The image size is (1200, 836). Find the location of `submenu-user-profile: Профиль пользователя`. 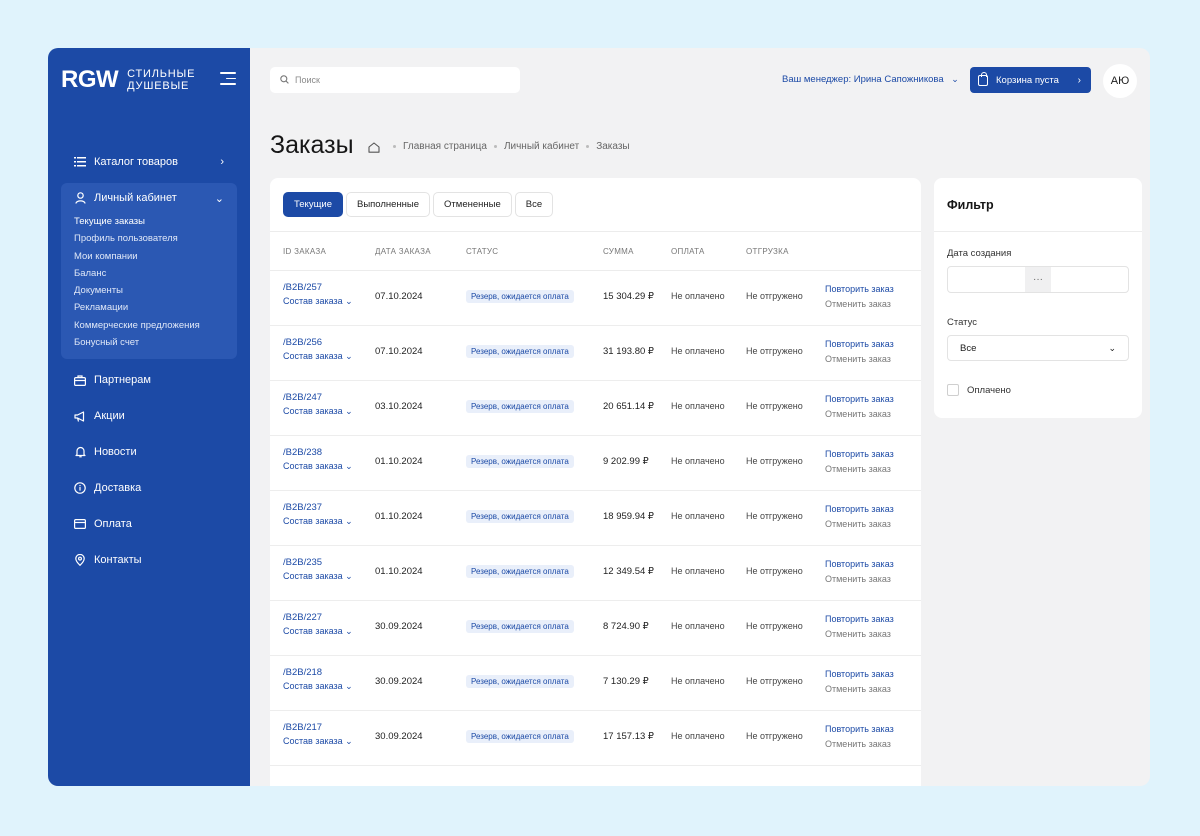

submenu-user-profile: Профиль пользователя is located at coordinates (126, 239).